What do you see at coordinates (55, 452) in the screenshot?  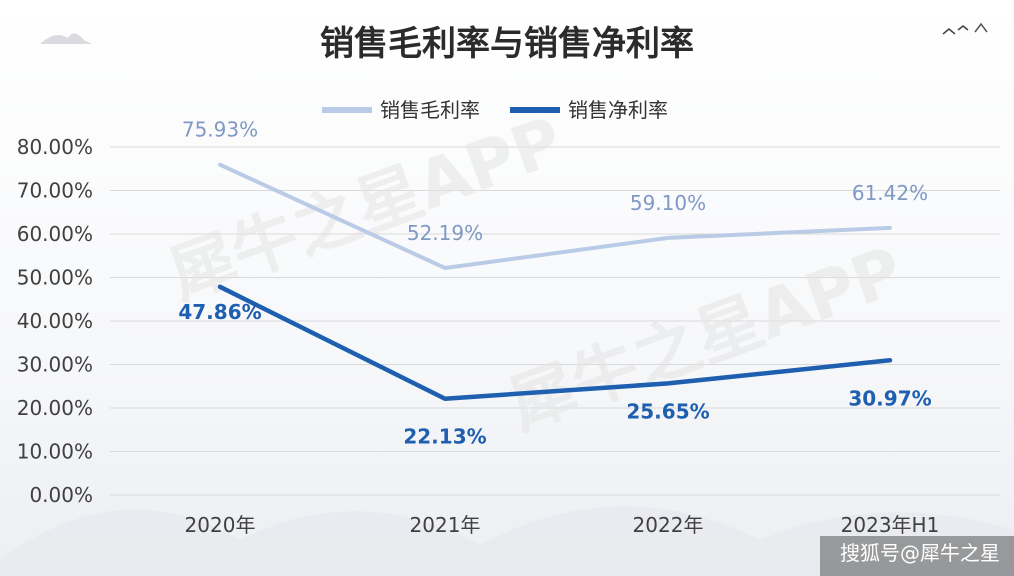 I see `y-tick-label: 10.00%` at bounding box center [55, 452].